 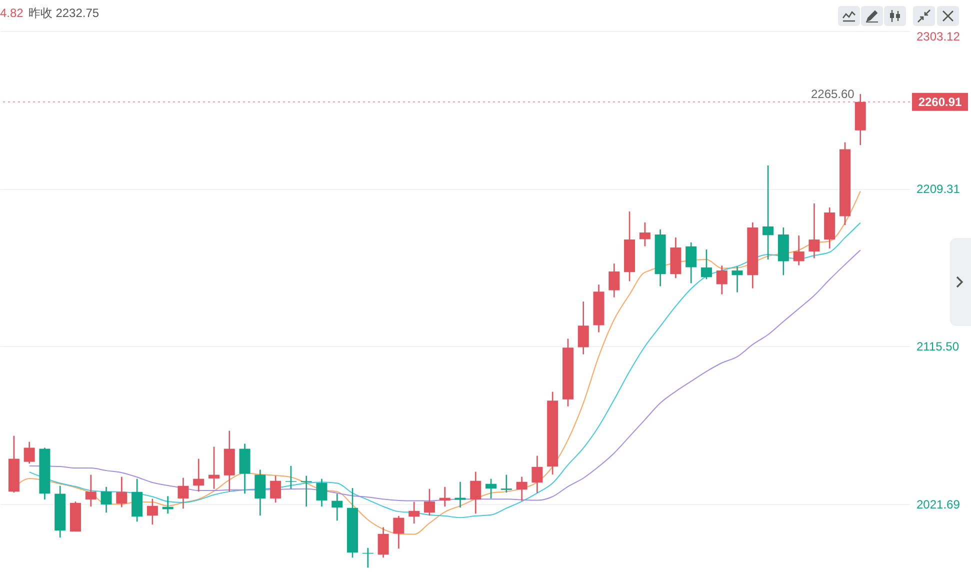 What do you see at coordinates (832, 94) in the screenshot?
I see `annotation: 2265.60` at bounding box center [832, 94].